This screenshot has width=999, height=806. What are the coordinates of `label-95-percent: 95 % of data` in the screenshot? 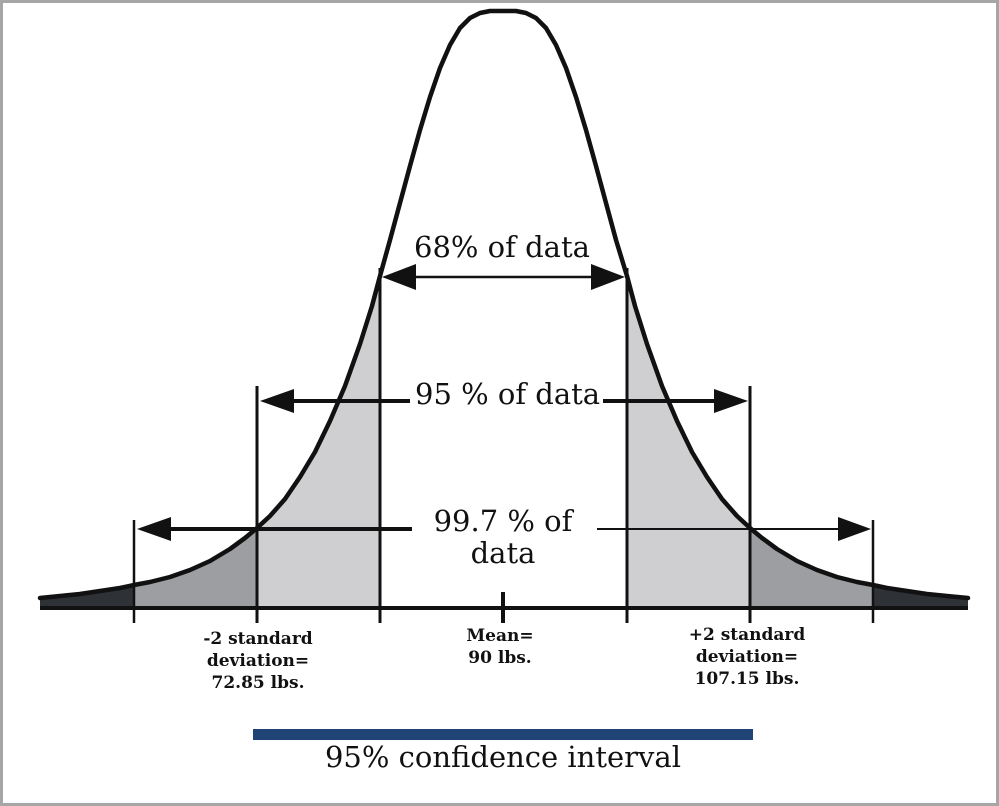 It's located at (508, 394).